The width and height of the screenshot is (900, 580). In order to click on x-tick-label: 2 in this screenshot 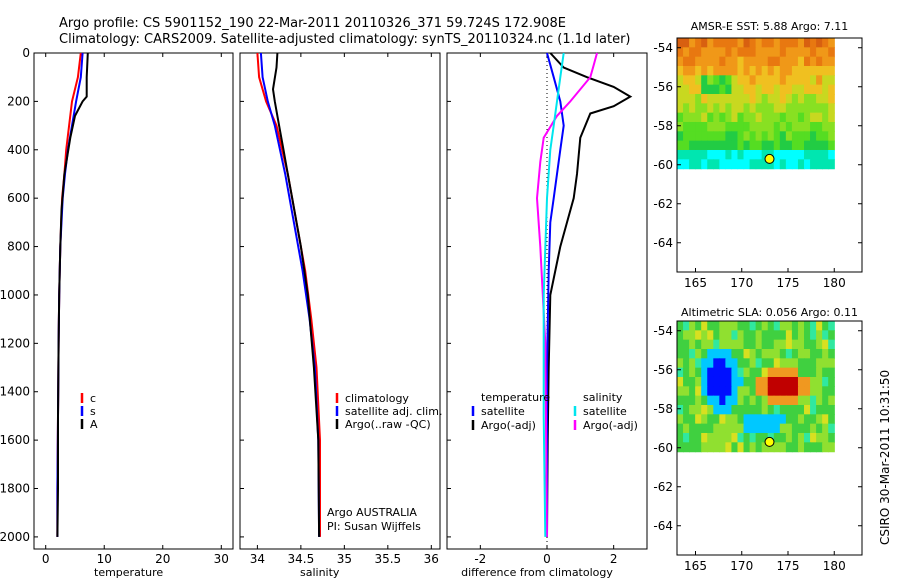, I will do `click(614, 559)`.